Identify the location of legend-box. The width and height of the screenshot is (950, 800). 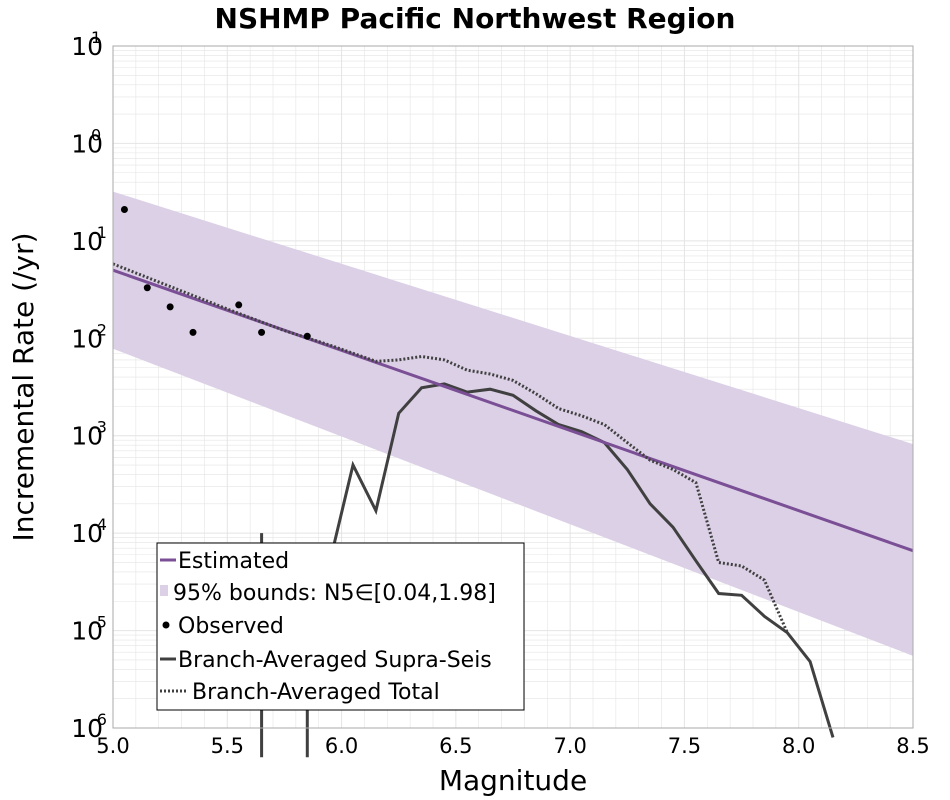
(340, 626).